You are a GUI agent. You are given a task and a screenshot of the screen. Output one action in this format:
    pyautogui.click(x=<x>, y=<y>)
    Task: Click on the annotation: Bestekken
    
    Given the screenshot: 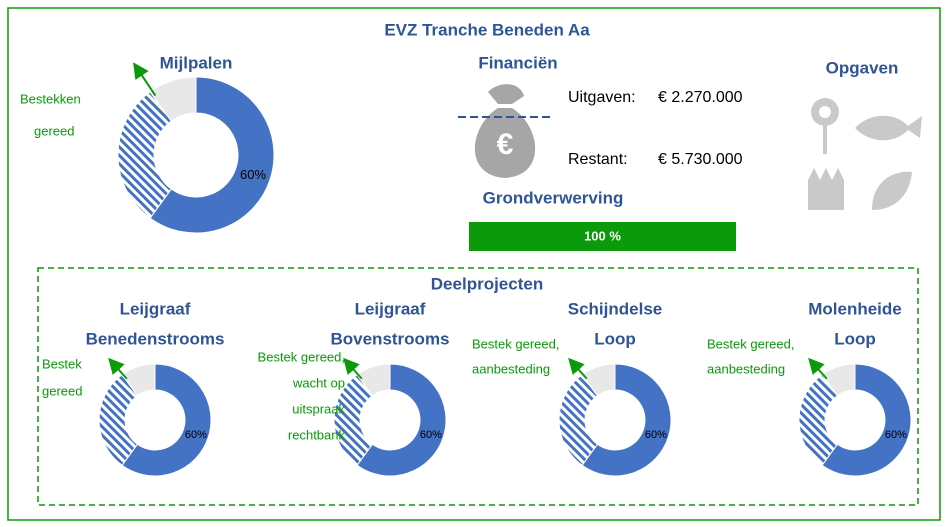 What is the action you would take?
    pyautogui.click(x=50, y=98)
    